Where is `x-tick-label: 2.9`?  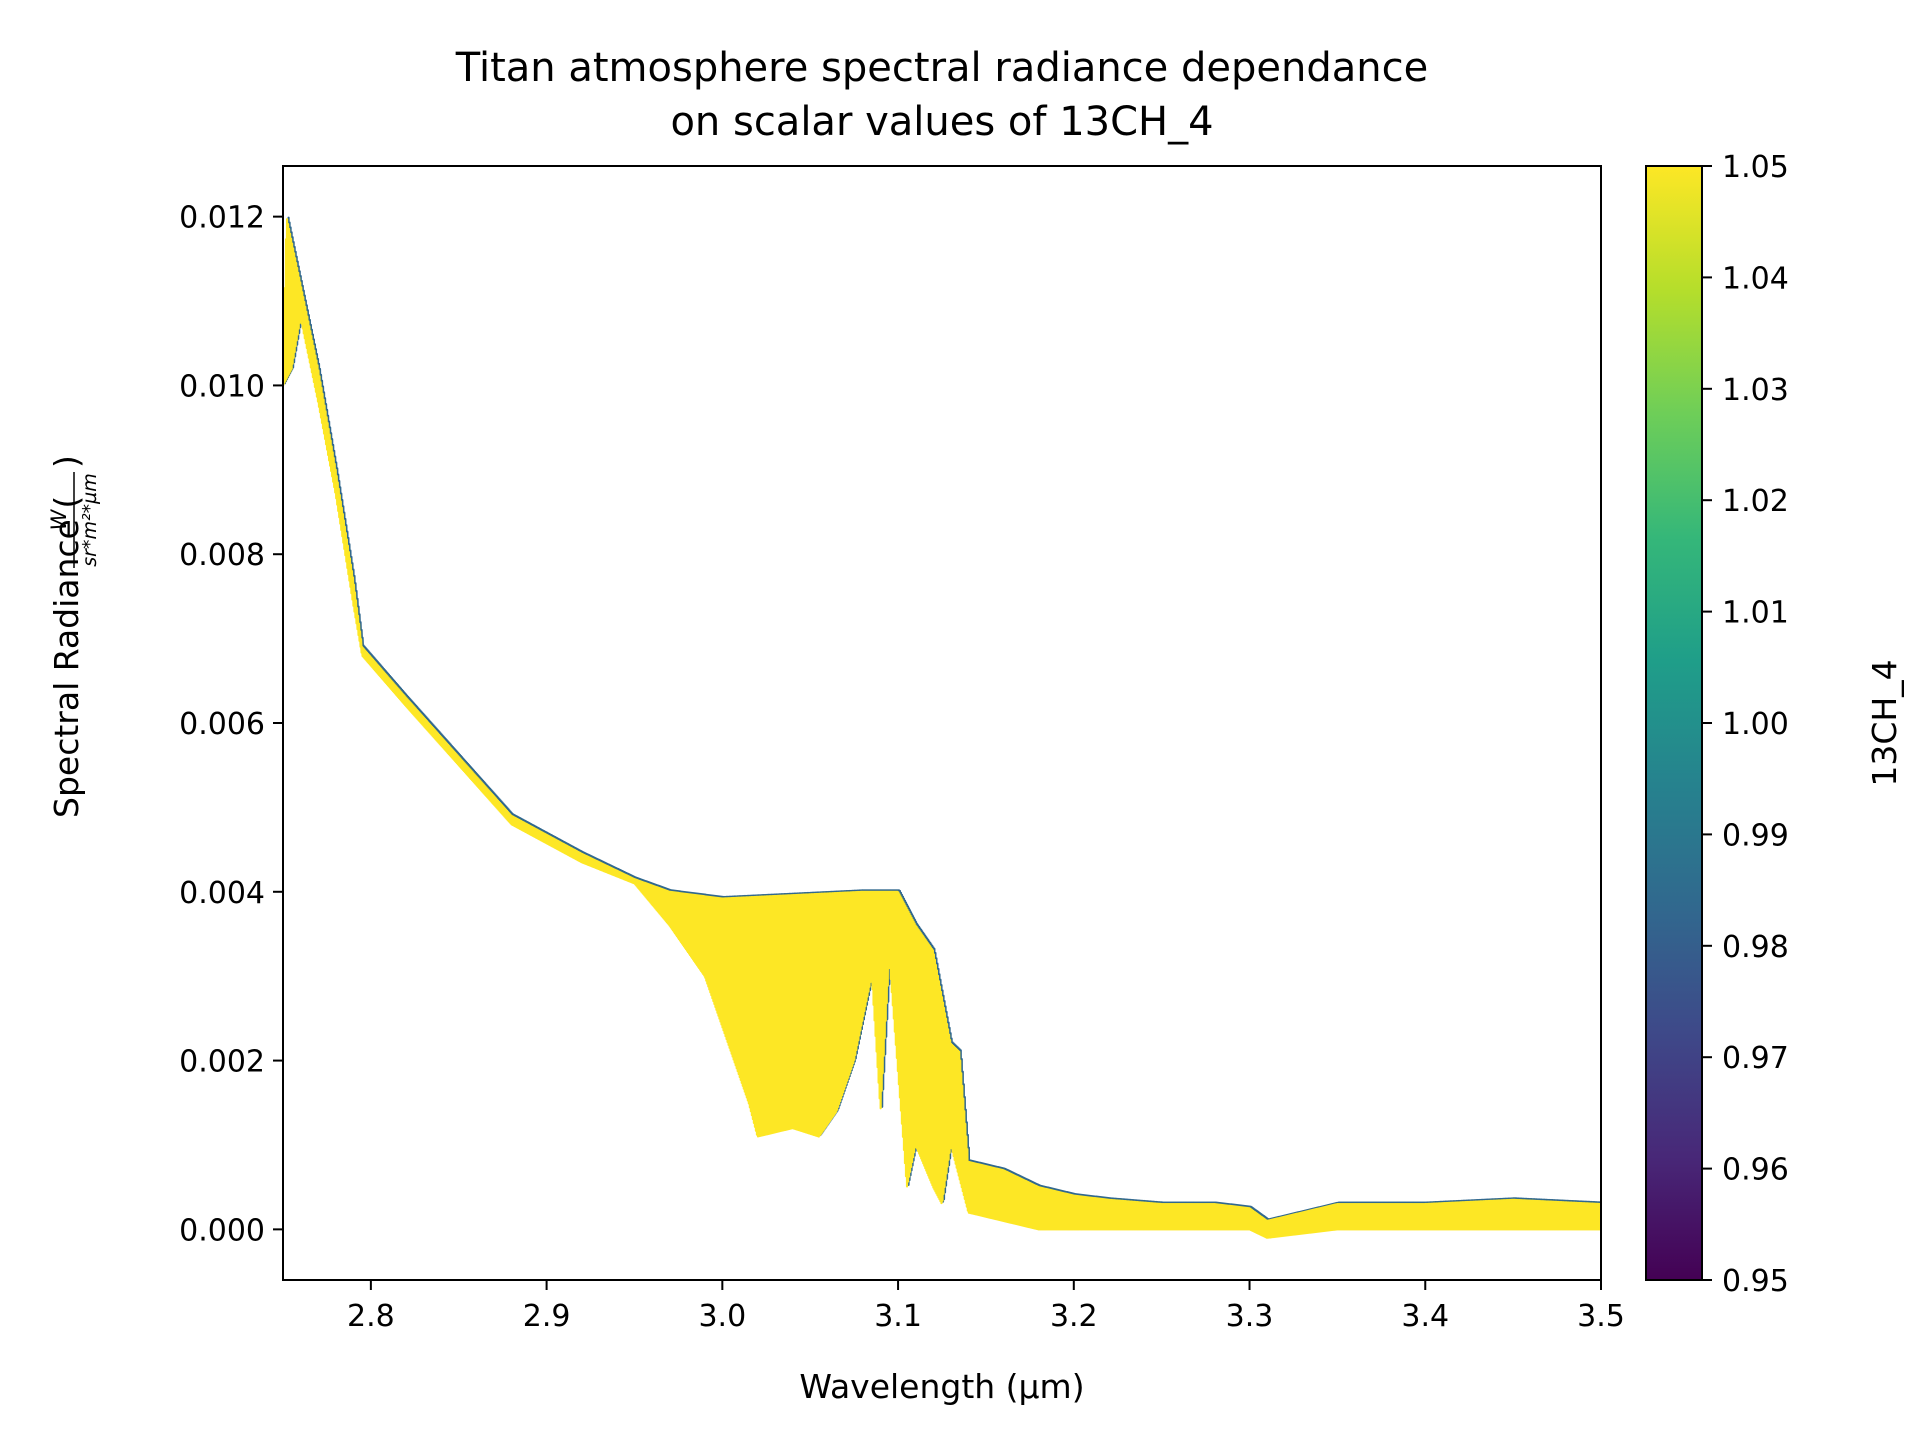
x-tick-label: 2.9 is located at coordinates (547, 1316).